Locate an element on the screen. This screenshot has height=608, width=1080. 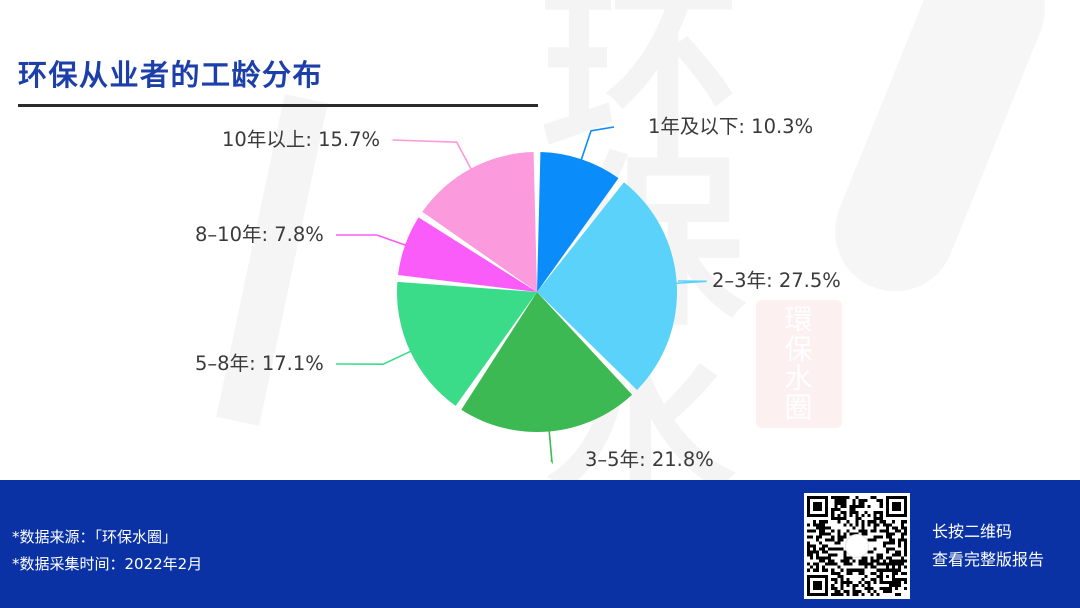
title-block: 环保从业者的工龄分布 is located at coordinates (278, 79).